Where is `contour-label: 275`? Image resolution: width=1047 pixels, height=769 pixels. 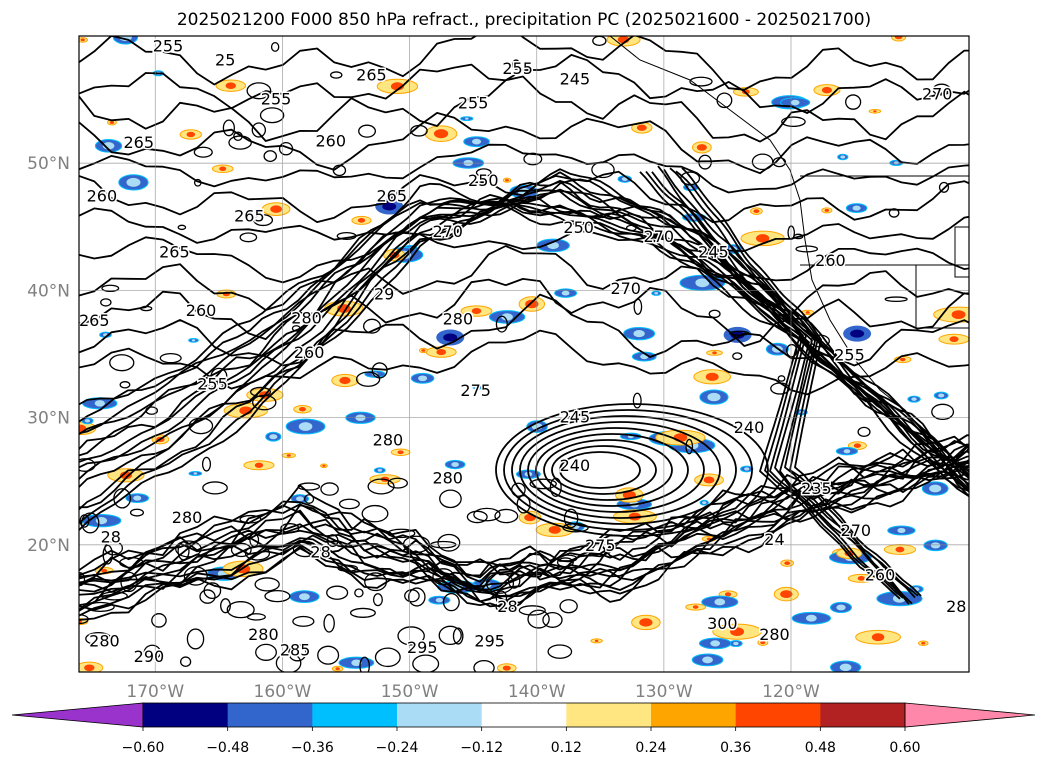
contour-label: 275 is located at coordinates (600, 545).